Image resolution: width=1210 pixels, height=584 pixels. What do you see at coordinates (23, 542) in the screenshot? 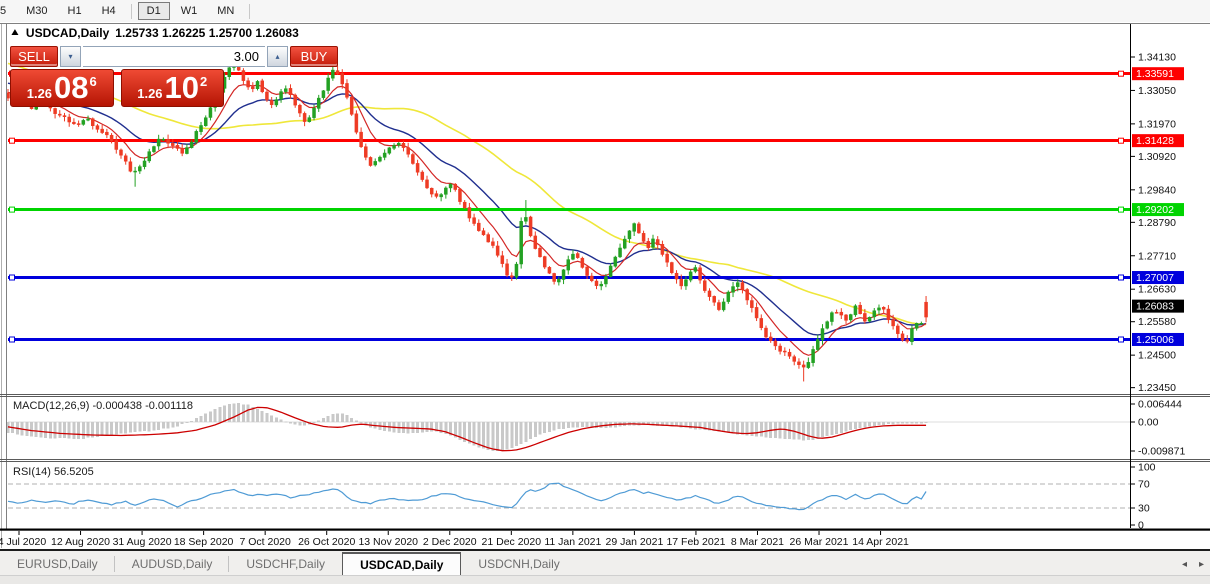
I see `svg-text: 24 Jul 2020` at bounding box center [23, 542].